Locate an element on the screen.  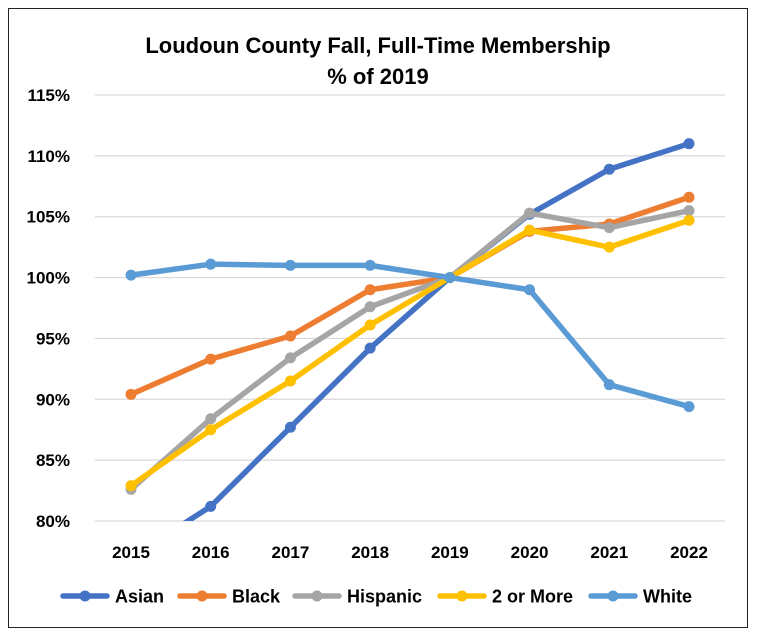
x-tick-label: 2022 is located at coordinates (689, 552).